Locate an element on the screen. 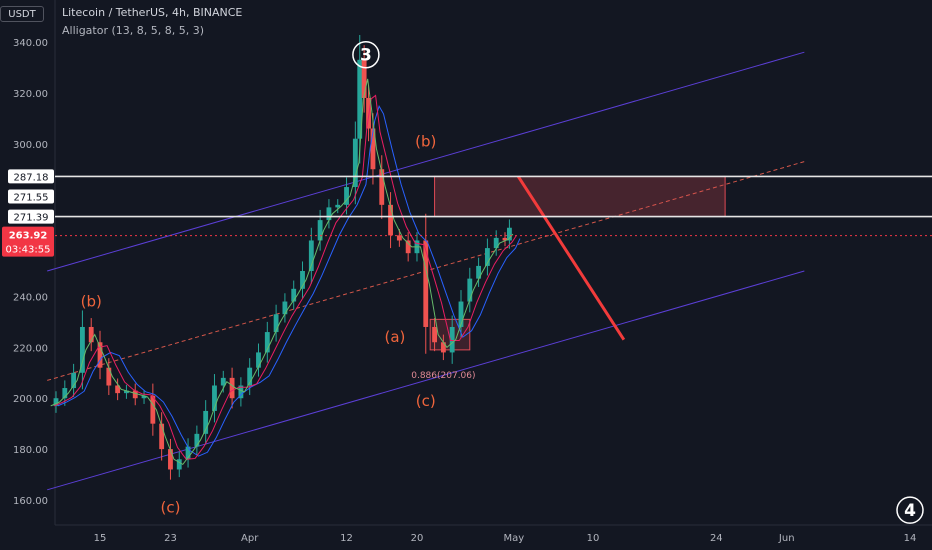  y-tick-label: 240.00 is located at coordinates (30, 297).